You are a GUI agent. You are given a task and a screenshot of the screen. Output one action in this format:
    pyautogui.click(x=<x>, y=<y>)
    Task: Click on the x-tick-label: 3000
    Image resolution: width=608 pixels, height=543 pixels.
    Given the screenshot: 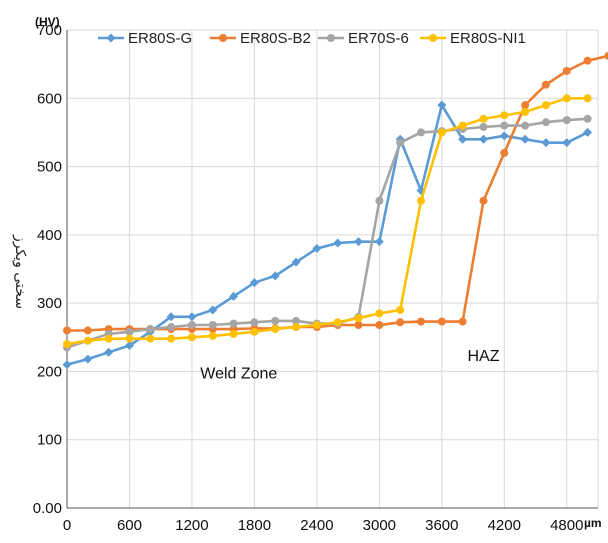 What is the action you would take?
    pyautogui.click(x=379, y=525)
    